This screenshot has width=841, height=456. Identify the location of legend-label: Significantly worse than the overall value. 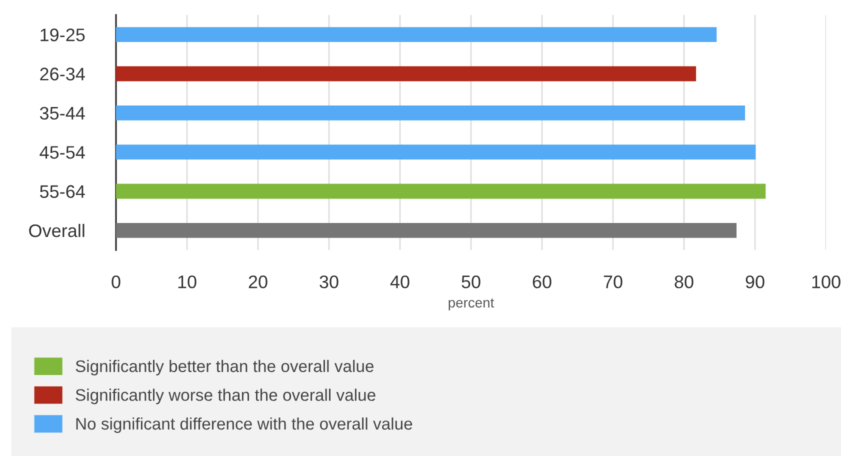
(226, 396).